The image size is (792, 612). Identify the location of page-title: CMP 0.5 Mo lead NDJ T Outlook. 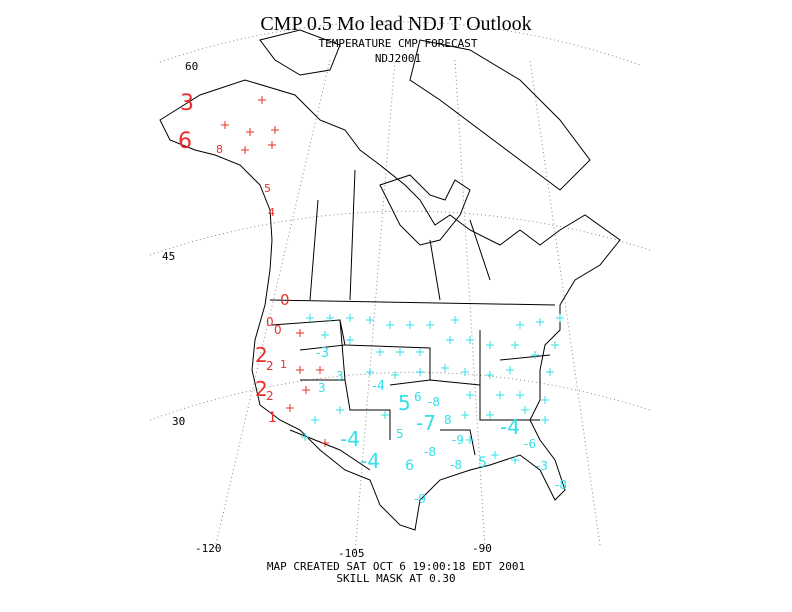
(395, 24).